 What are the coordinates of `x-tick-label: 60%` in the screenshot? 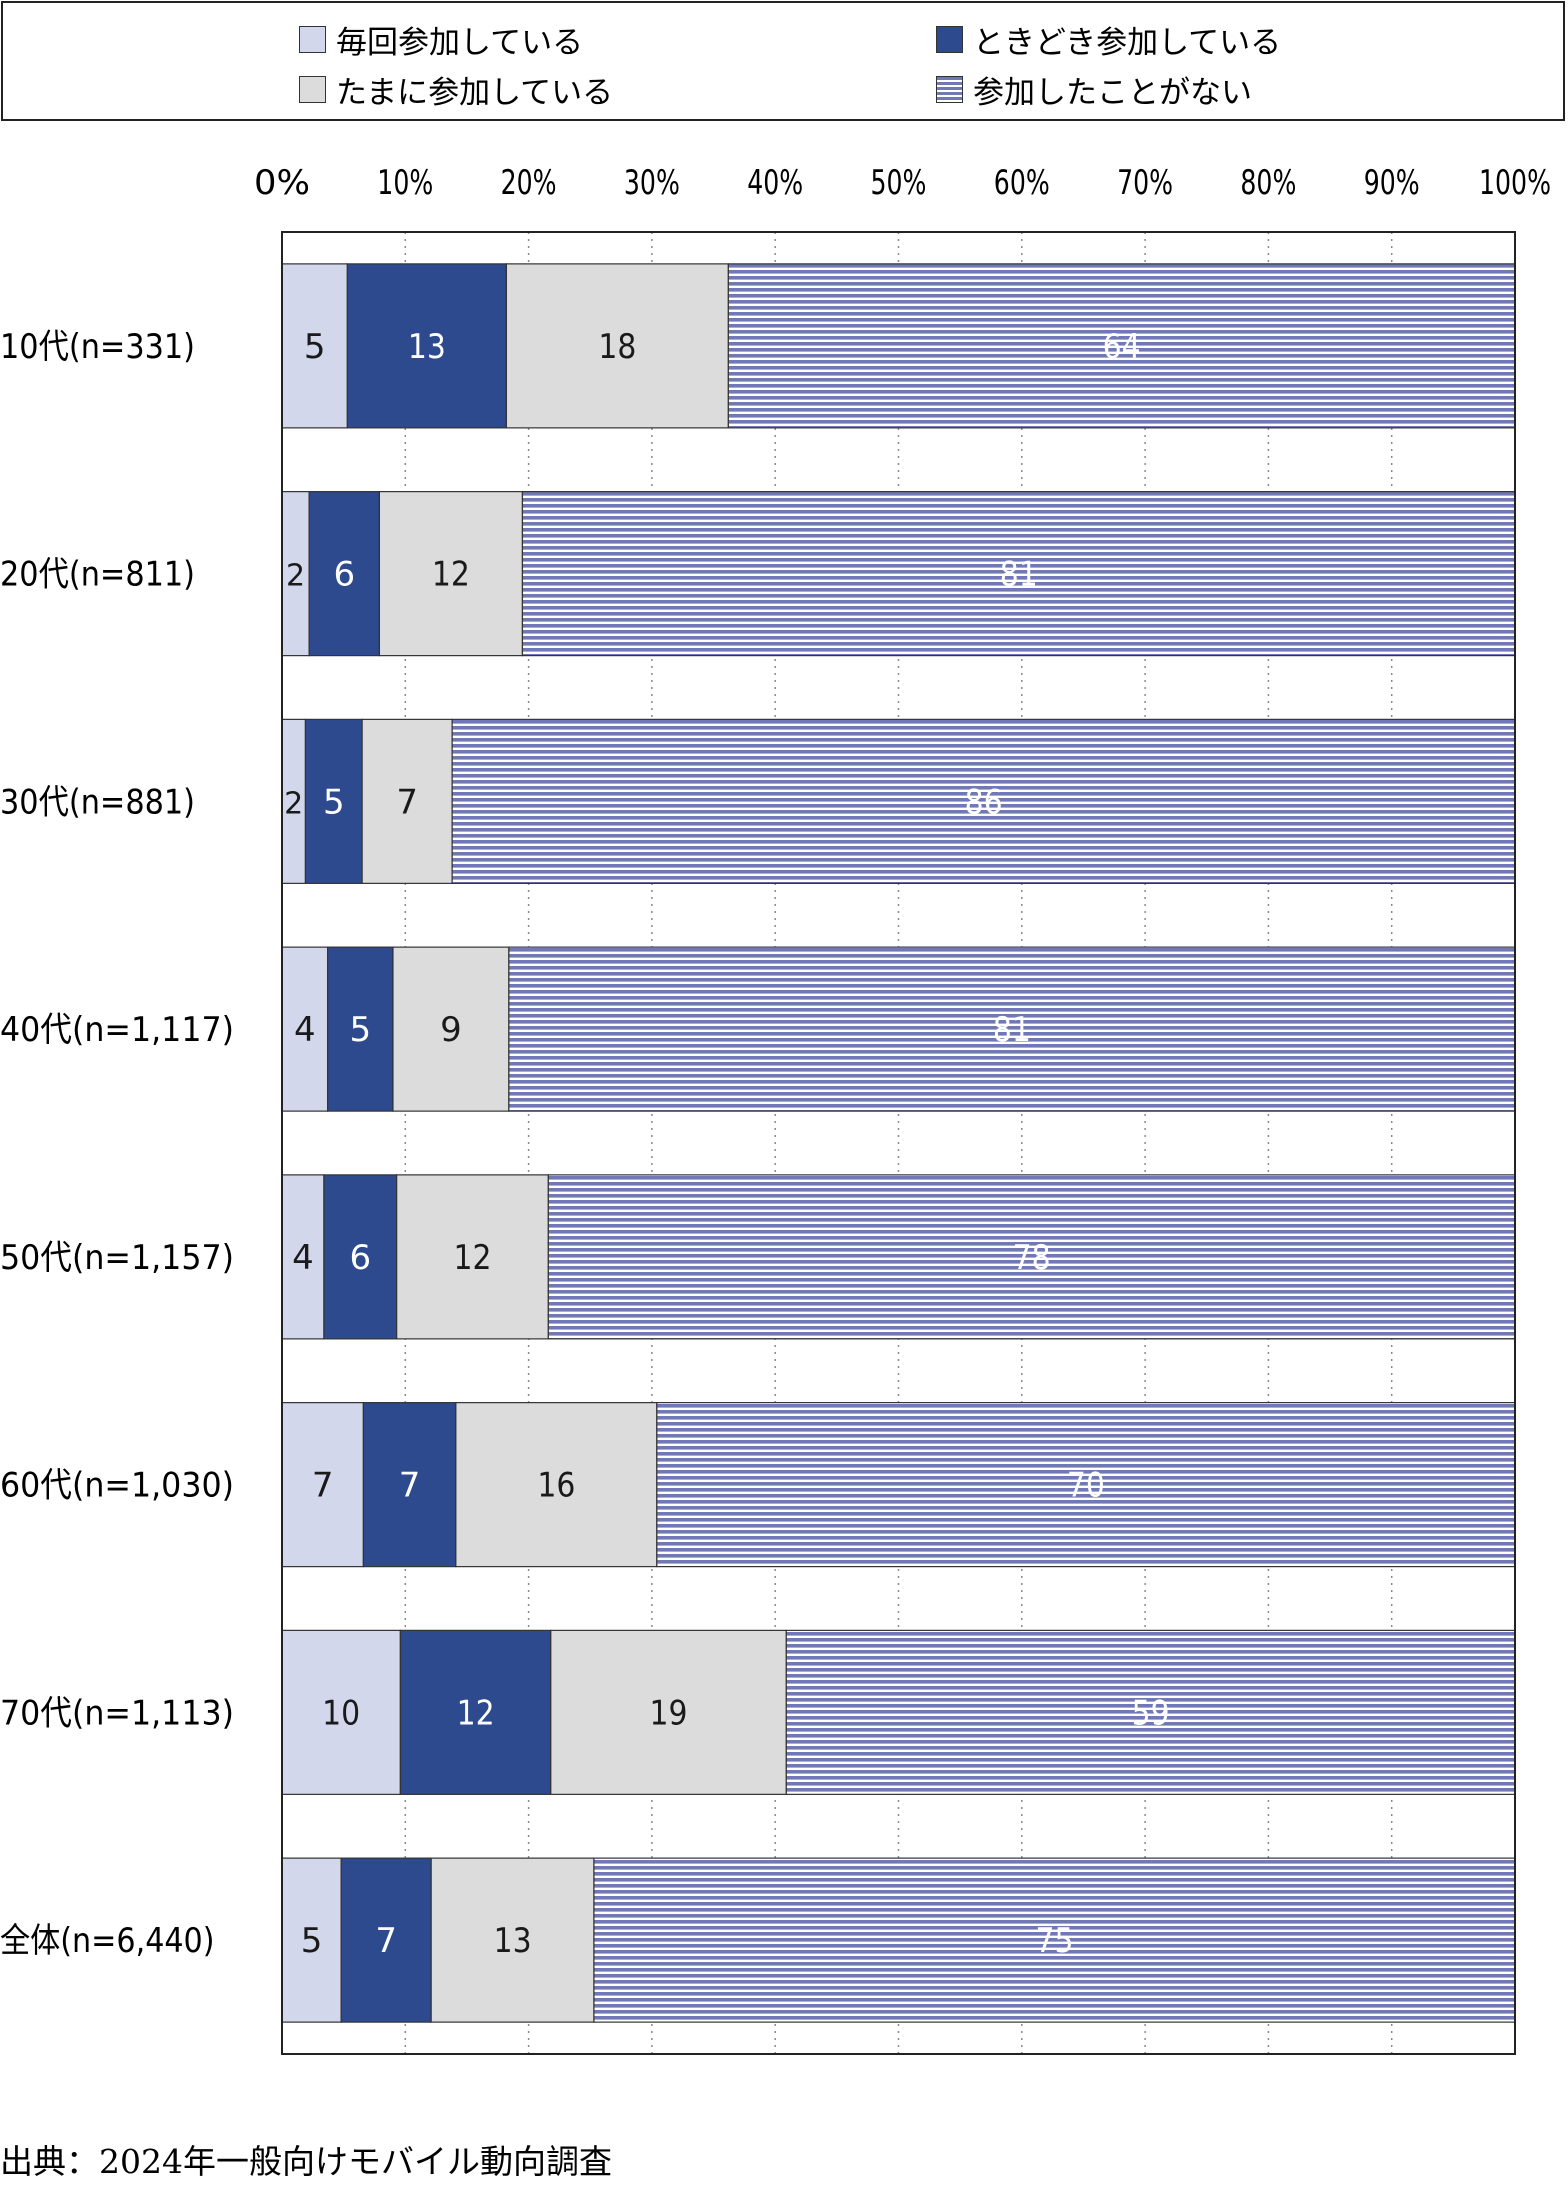 It's located at (1022, 183).